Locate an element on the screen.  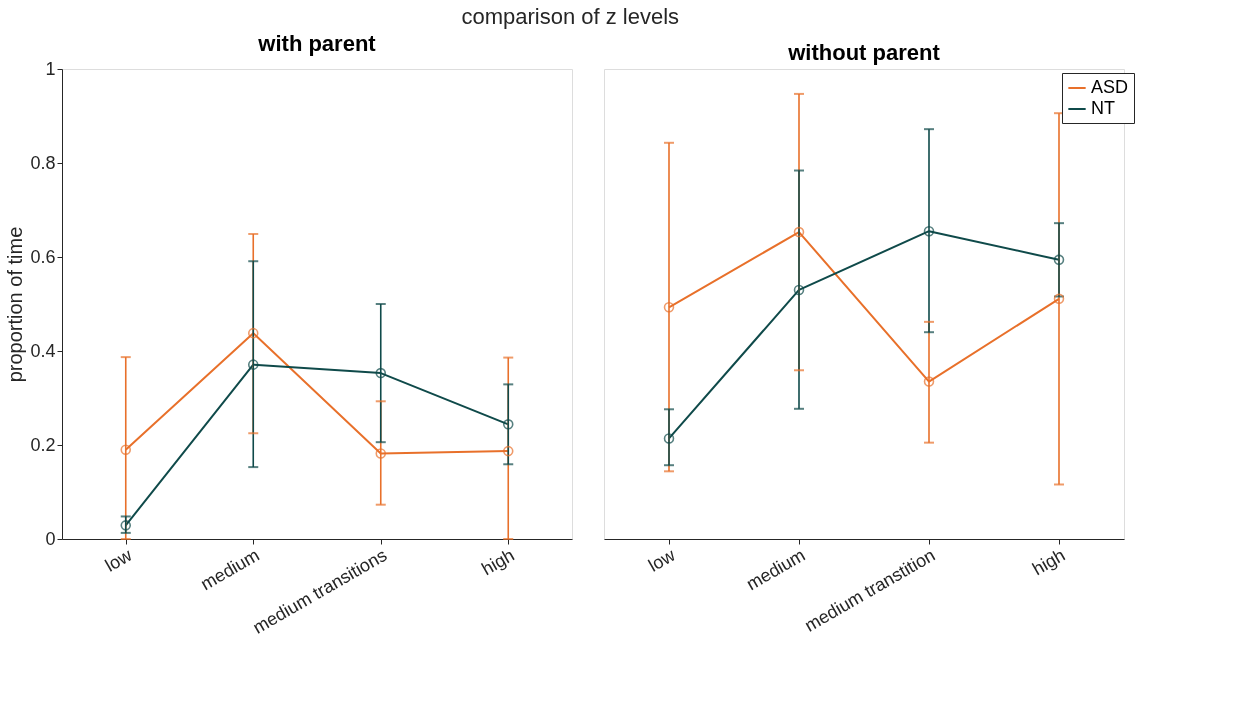
legend-label: ASD is located at coordinates (1110, 87).